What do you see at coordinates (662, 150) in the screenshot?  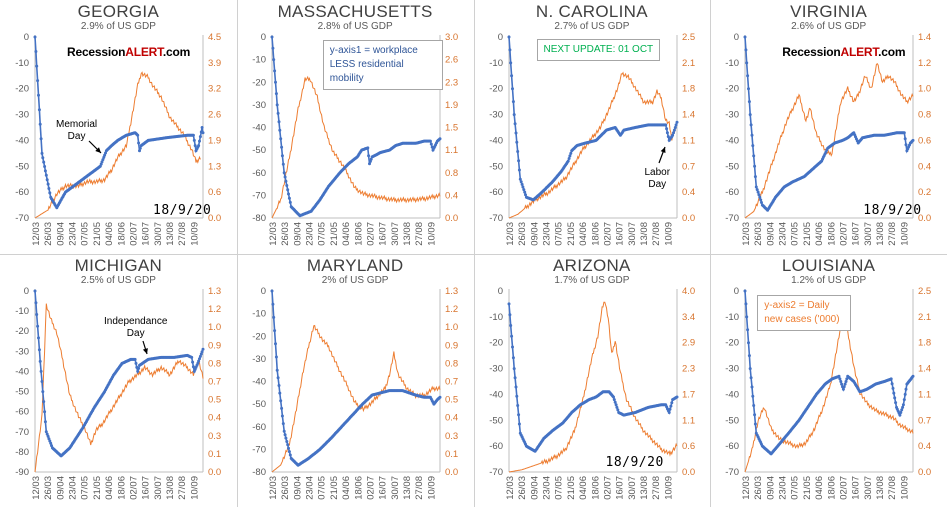 I see `annotation-arrowhead` at bounding box center [662, 150].